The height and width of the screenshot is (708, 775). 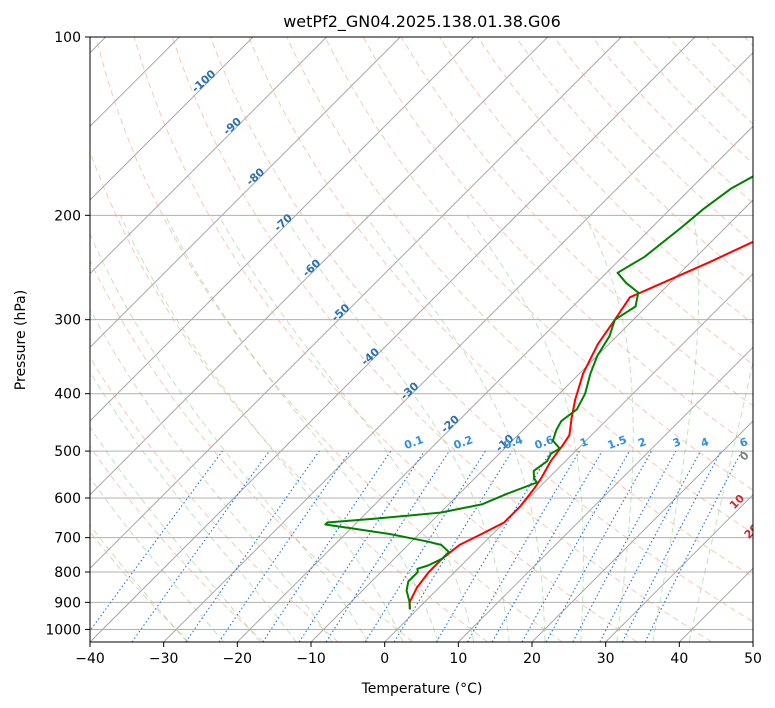 I want to click on mixing-ratio-label: 4, so click(x=705, y=442).